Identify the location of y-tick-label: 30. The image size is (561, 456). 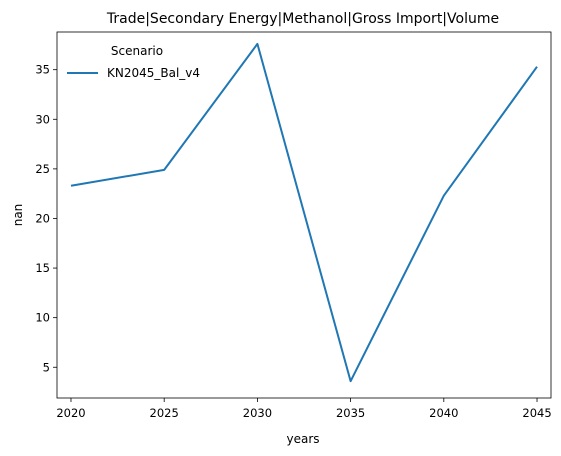
(42, 119).